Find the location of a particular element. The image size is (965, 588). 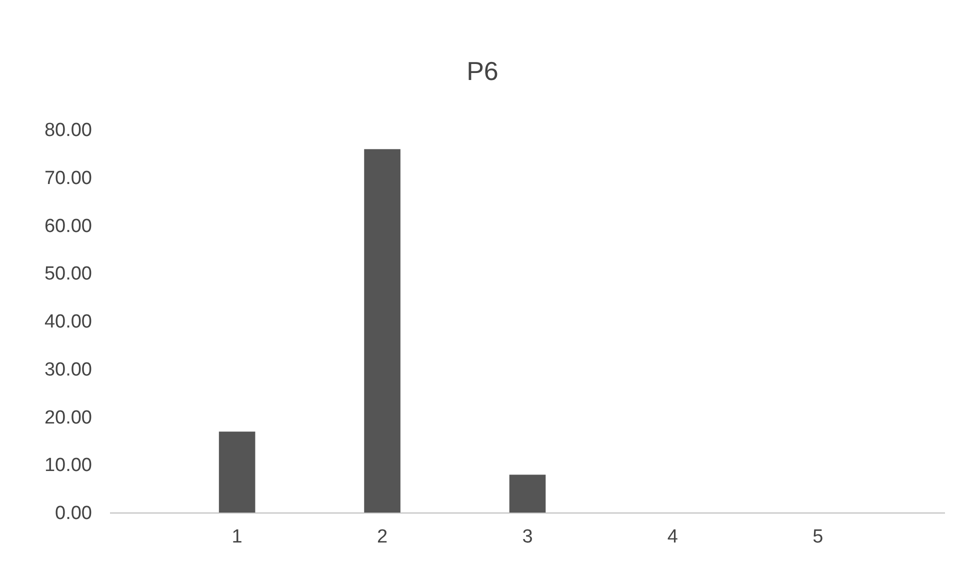

chart-title: P6 is located at coordinates (482, 71).